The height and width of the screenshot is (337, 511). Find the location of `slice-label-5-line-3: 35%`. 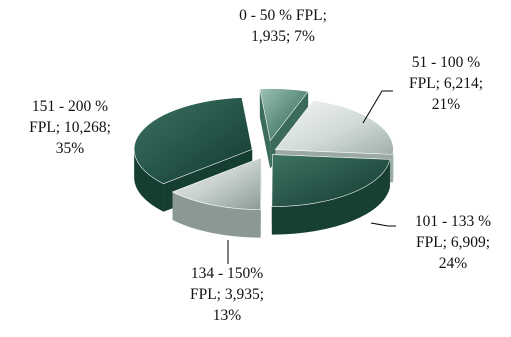

slice-label-5-line-3: 35% is located at coordinates (70, 148).